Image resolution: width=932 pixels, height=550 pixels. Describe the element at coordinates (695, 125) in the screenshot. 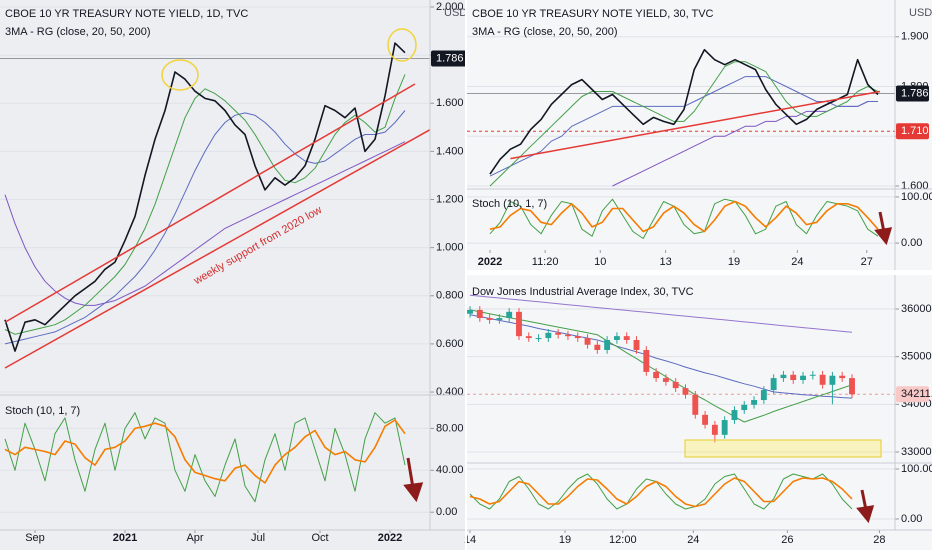

I see `trend-line` at that location.